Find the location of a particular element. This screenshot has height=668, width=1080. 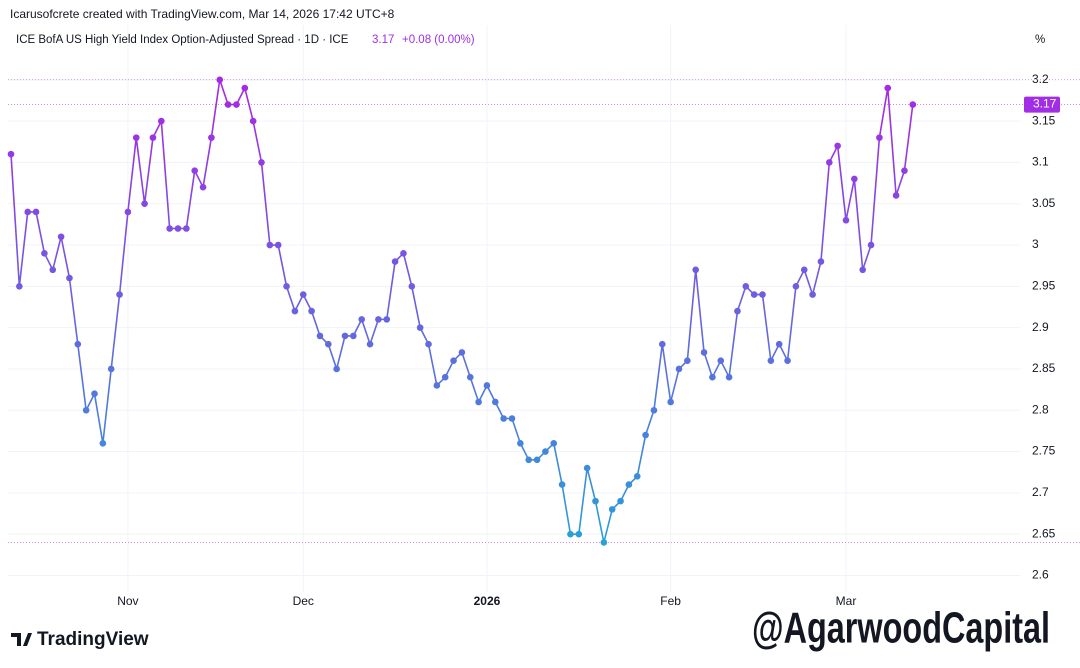

unit: % is located at coordinates (1040, 40).